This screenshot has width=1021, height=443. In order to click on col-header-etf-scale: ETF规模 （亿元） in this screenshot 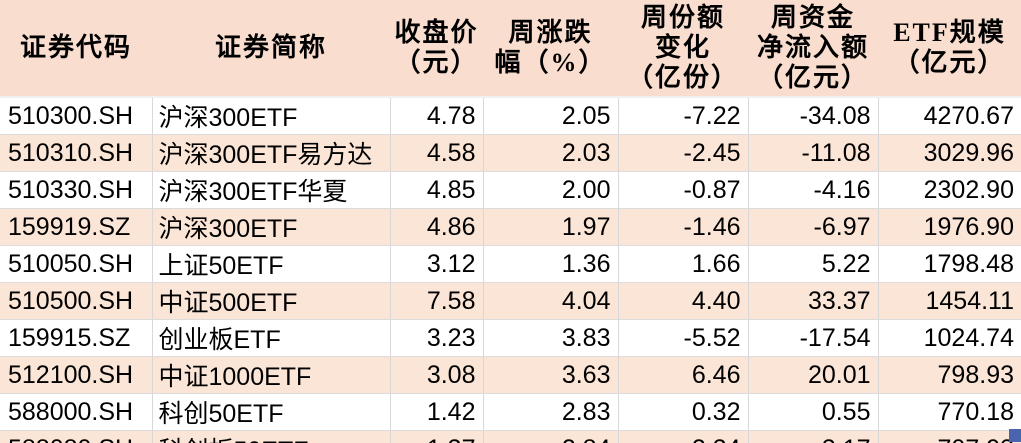, I will do `click(949, 49)`.